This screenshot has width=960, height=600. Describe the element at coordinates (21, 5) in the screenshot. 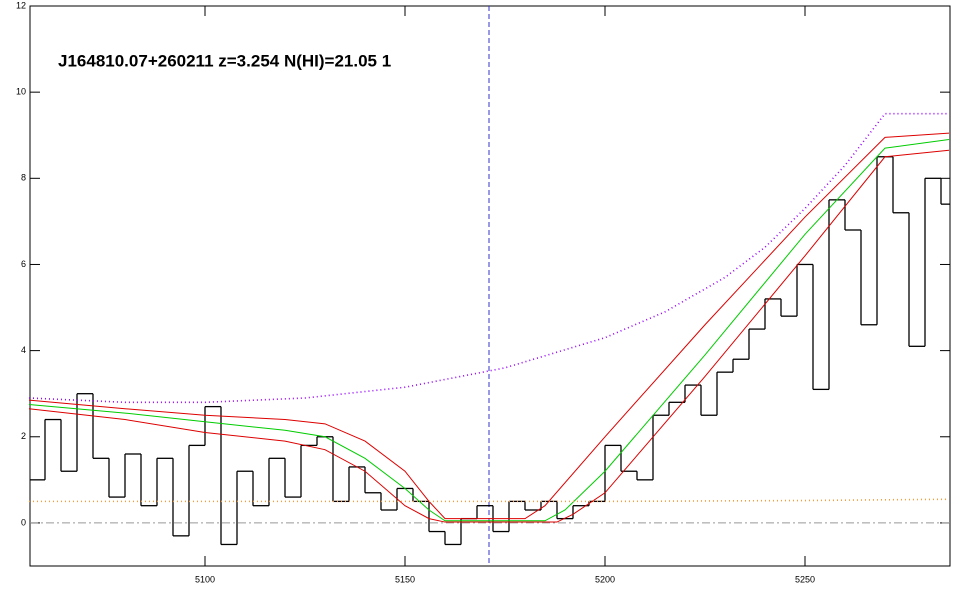

I see `y-tick-label: 12` at that location.